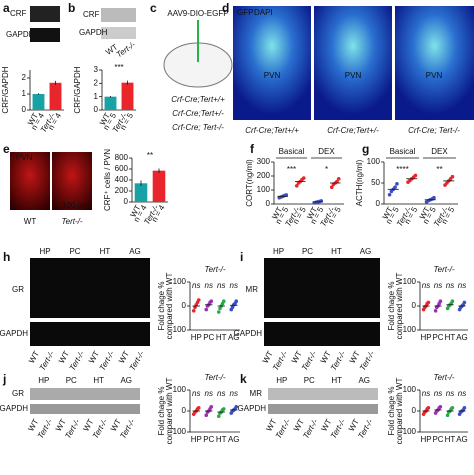  Describe the element at coordinates (18, 13) in the screenshot. I see `blot-label: CRF` at that location.